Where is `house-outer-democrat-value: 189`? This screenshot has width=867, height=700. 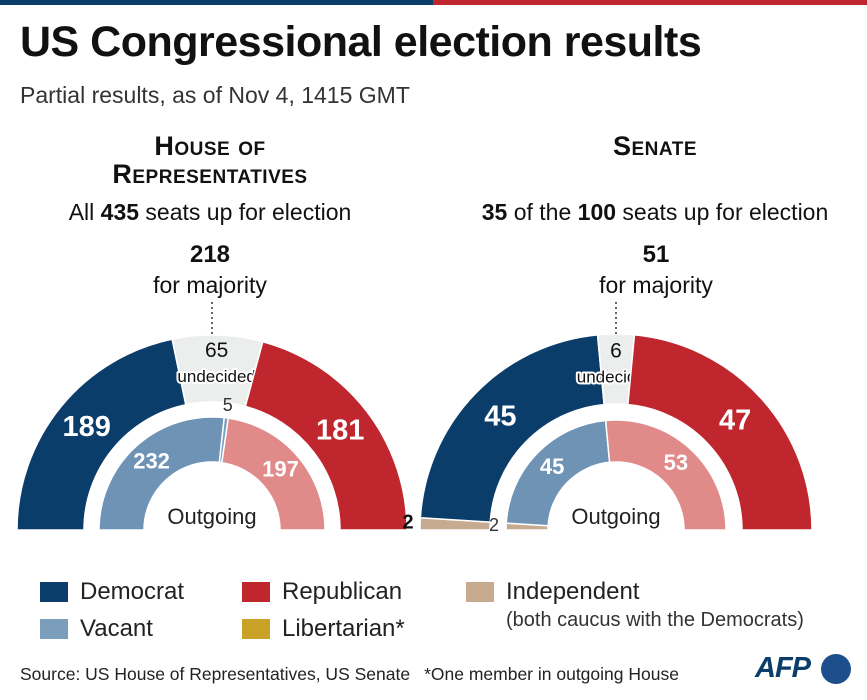 house-outer-democrat-value: 189 is located at coordinates (86, 427).